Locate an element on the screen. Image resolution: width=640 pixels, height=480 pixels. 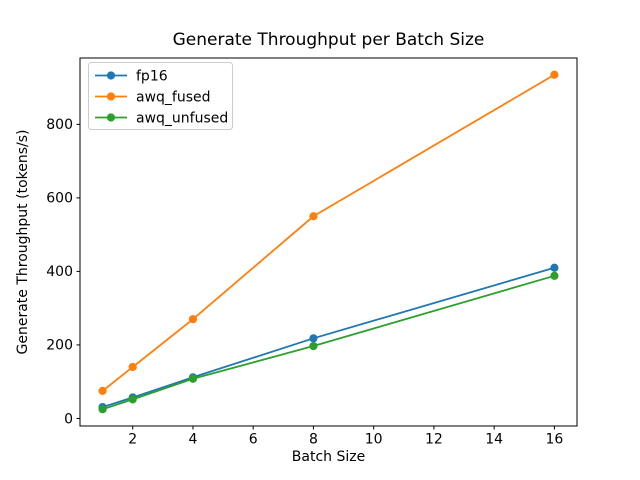
legend-box is located at coordinates (160, 96).